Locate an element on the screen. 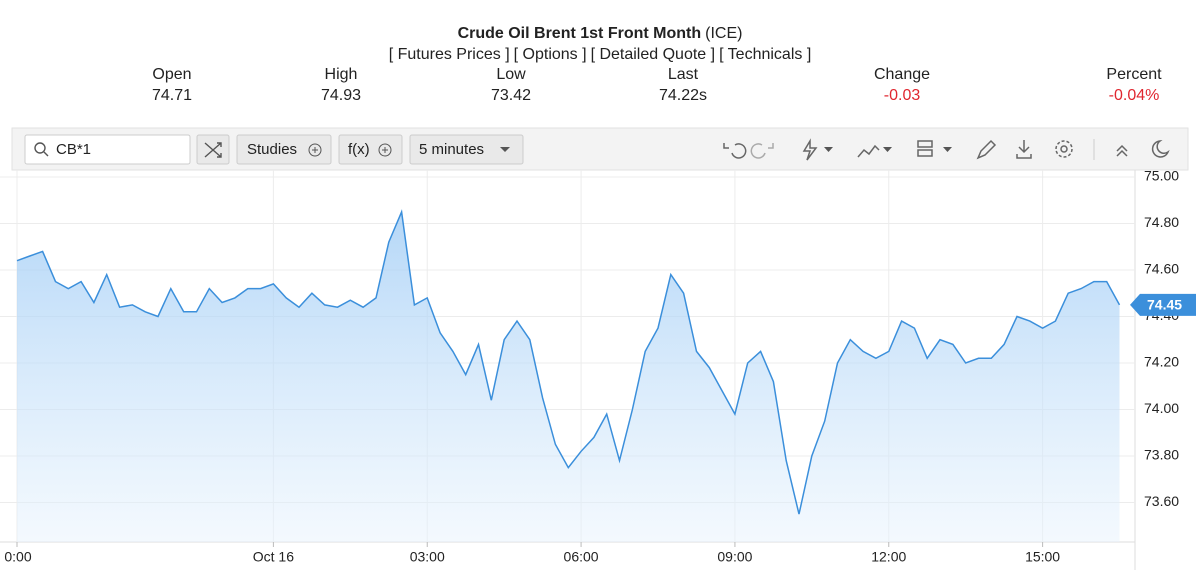  stat-label: Percent is located at coordinates (1134, 74).